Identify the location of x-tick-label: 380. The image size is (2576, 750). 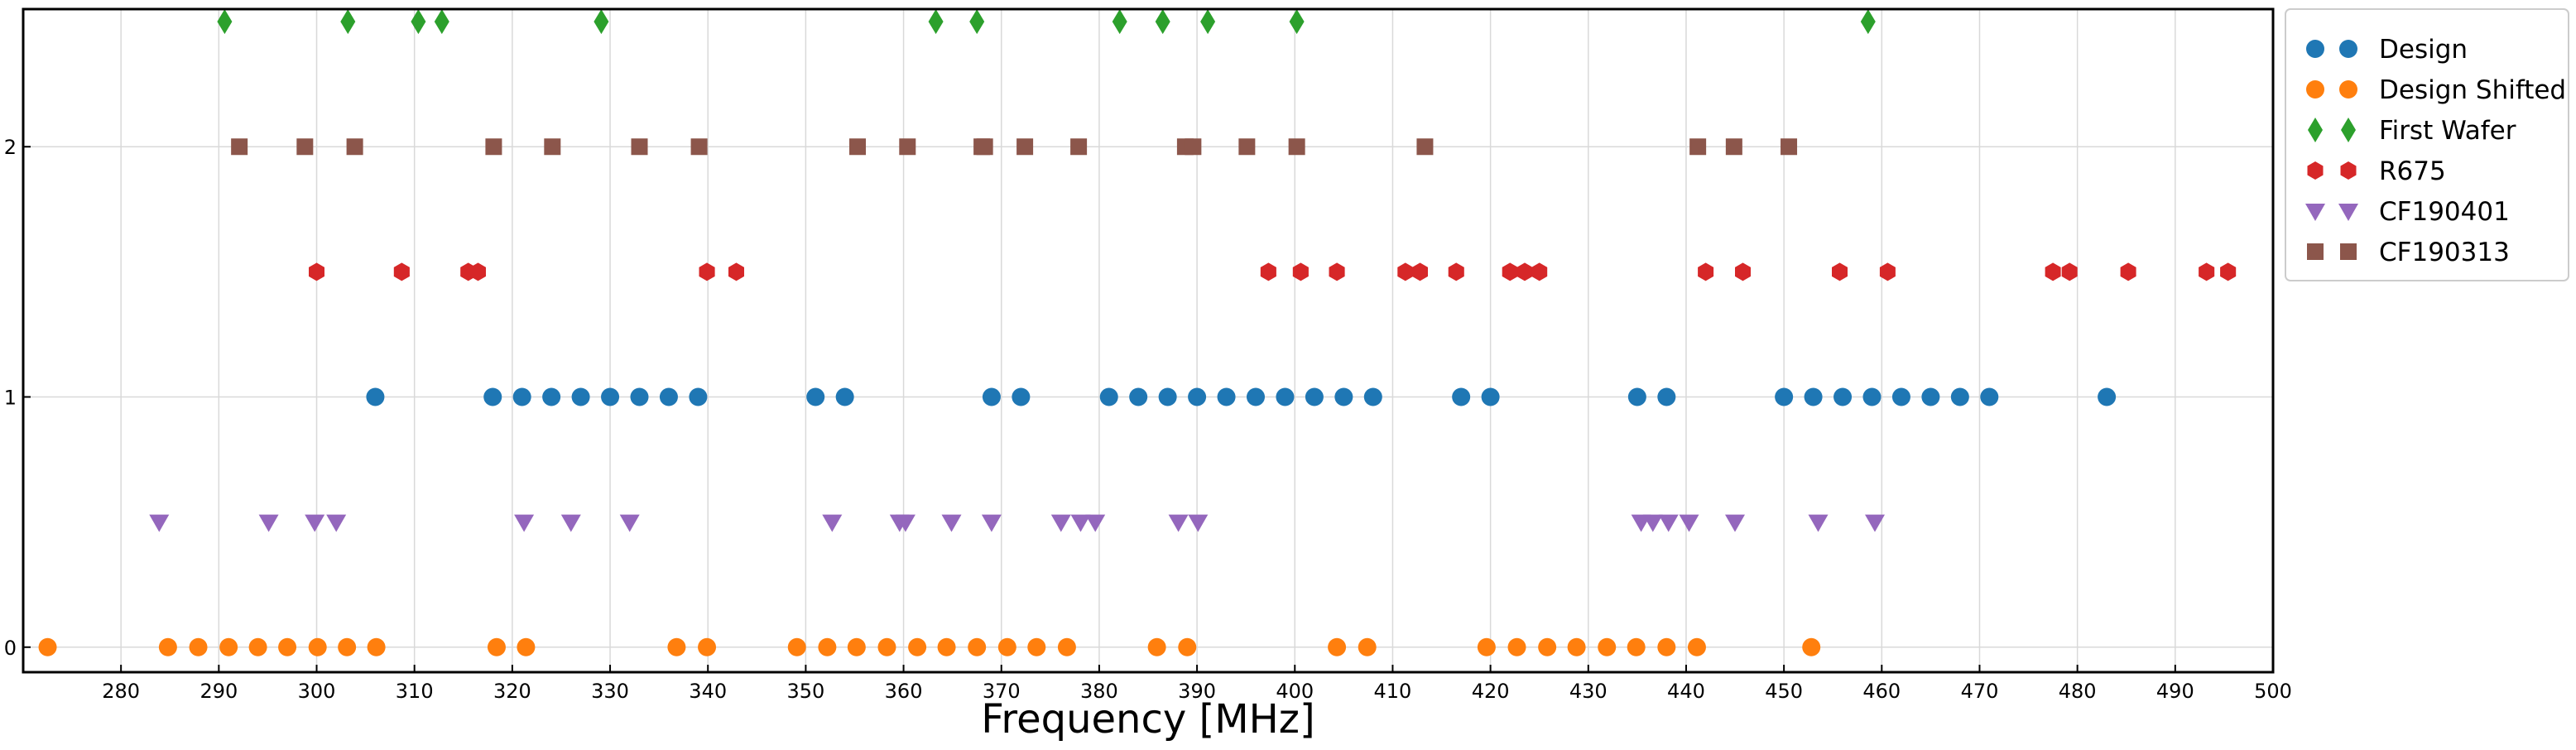
(1099, 691).